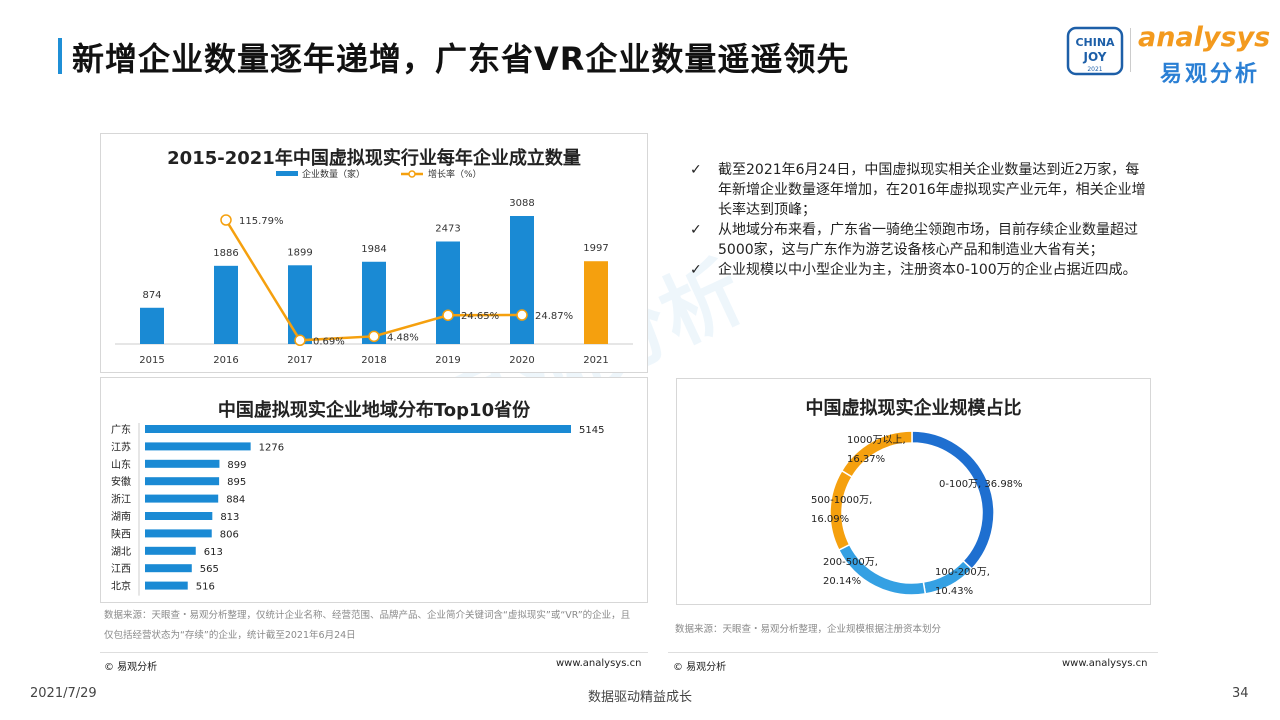 The image size is (1280, 720). I want to click on analysys-logo-cn: 易观分析, so click(1210, 74).